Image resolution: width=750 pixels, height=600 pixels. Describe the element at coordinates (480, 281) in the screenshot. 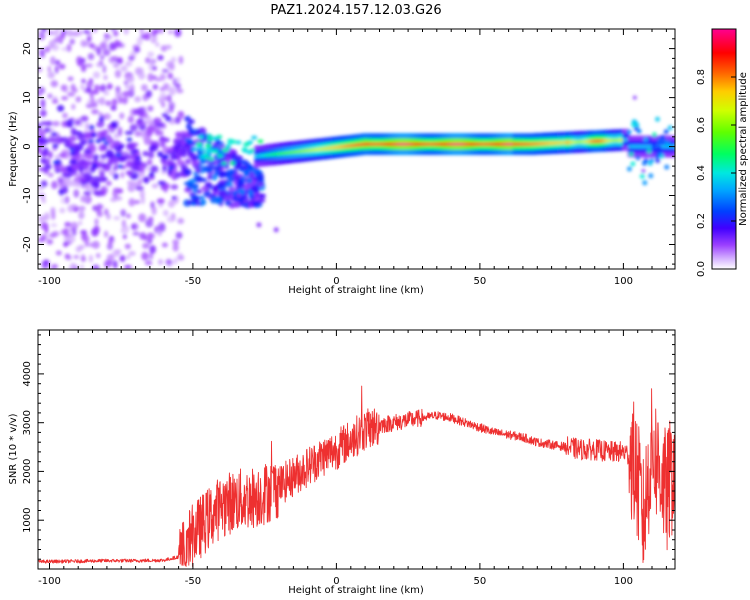

I see `x-tick-label: 50` at that location.